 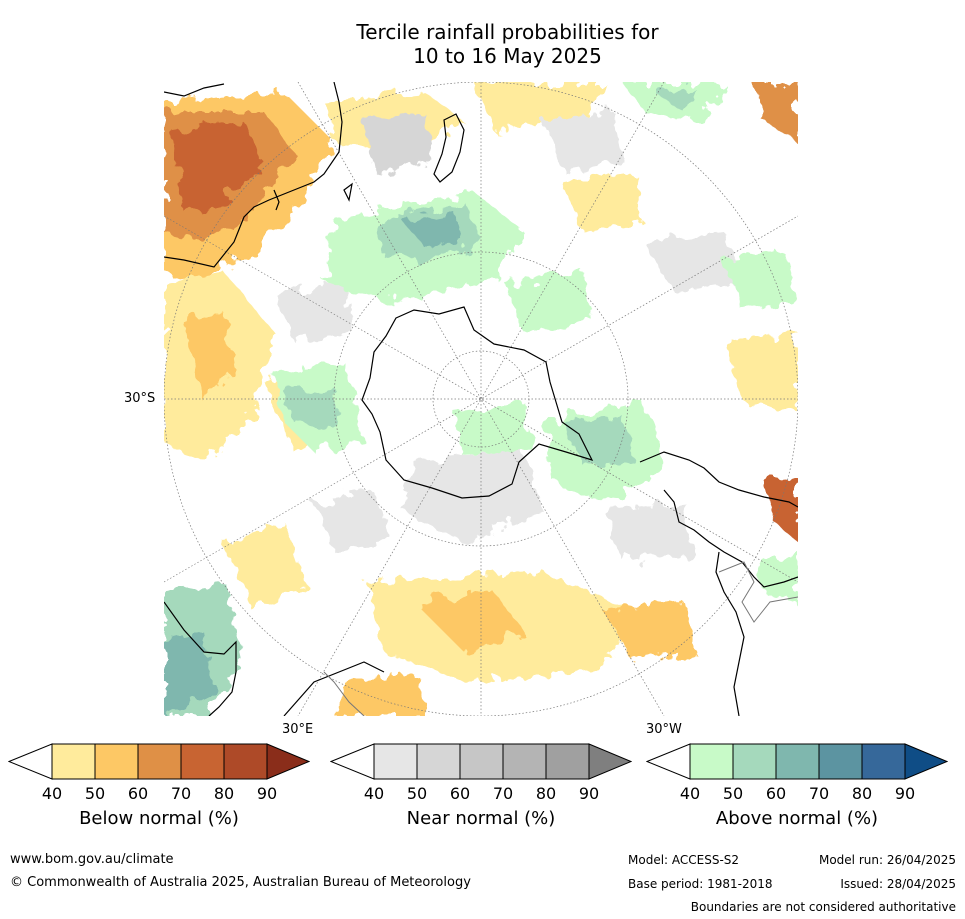 I want to click on colorbar-below-normal, so click(x=159, y=761).